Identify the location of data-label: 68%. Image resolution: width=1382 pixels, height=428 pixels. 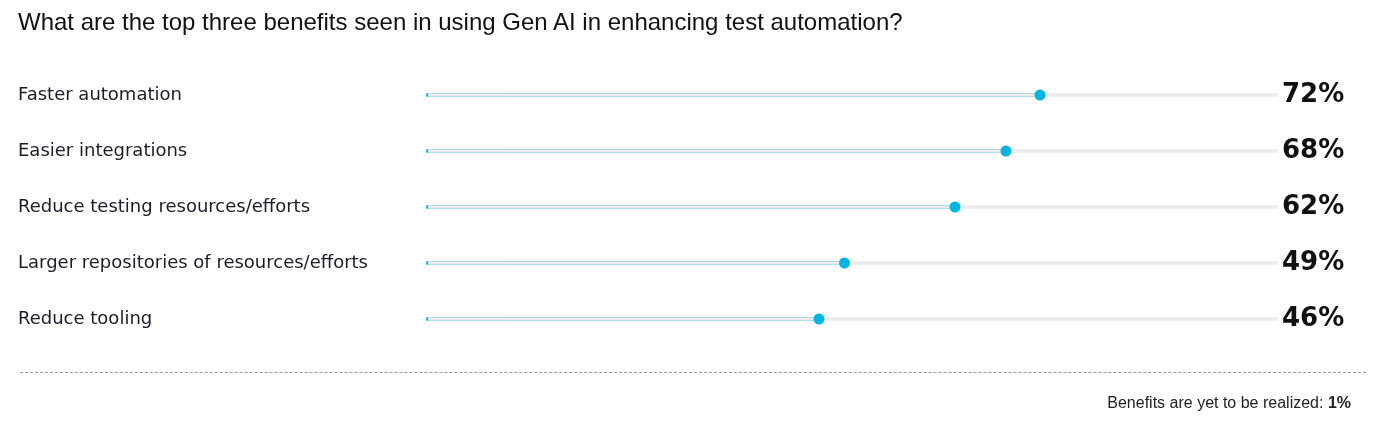
(1313, 148).